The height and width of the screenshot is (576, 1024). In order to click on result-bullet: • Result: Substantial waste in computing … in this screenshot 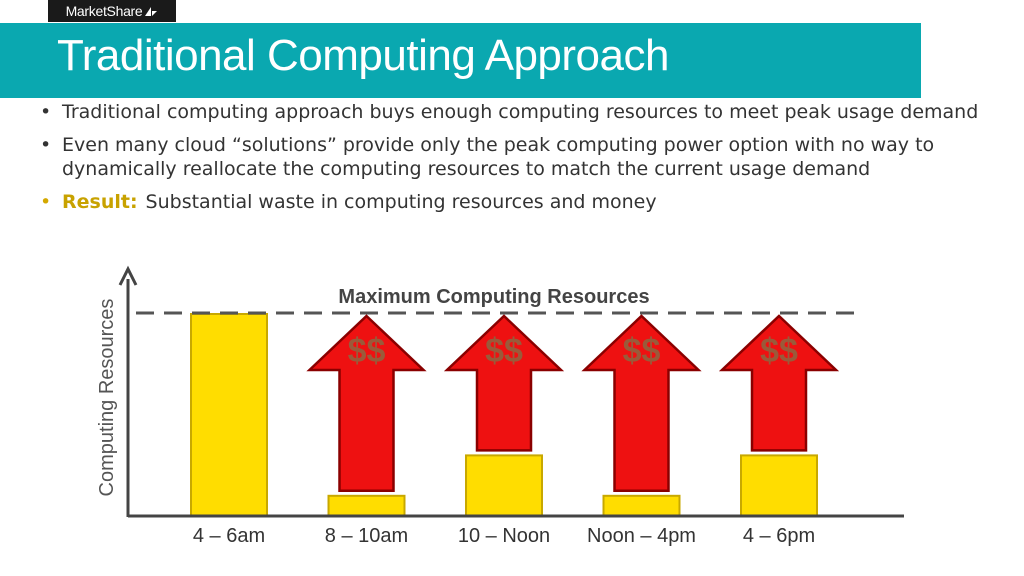, I will do `click(523, 202)`.